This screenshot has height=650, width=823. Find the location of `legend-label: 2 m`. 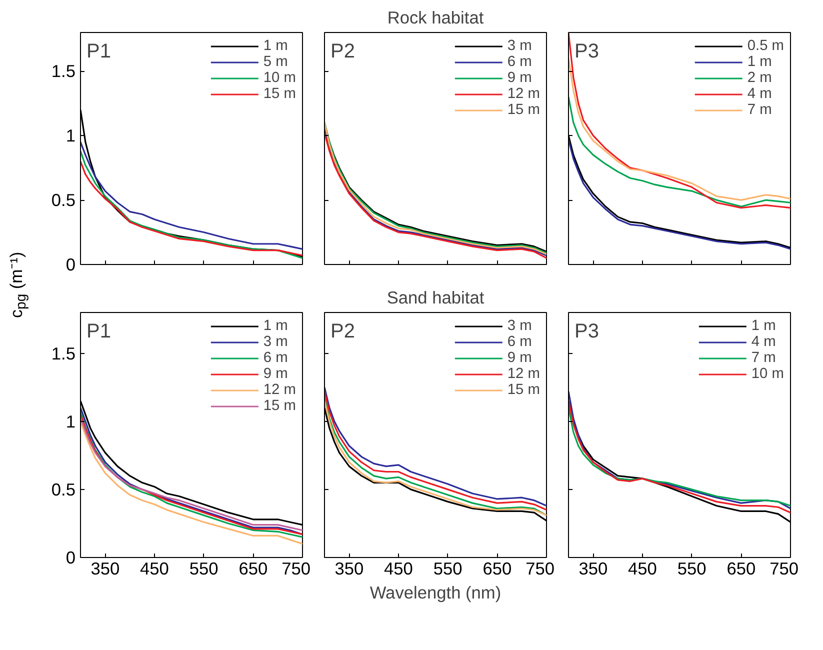

legend-label: 2 m is located at coordinates (759, 78).